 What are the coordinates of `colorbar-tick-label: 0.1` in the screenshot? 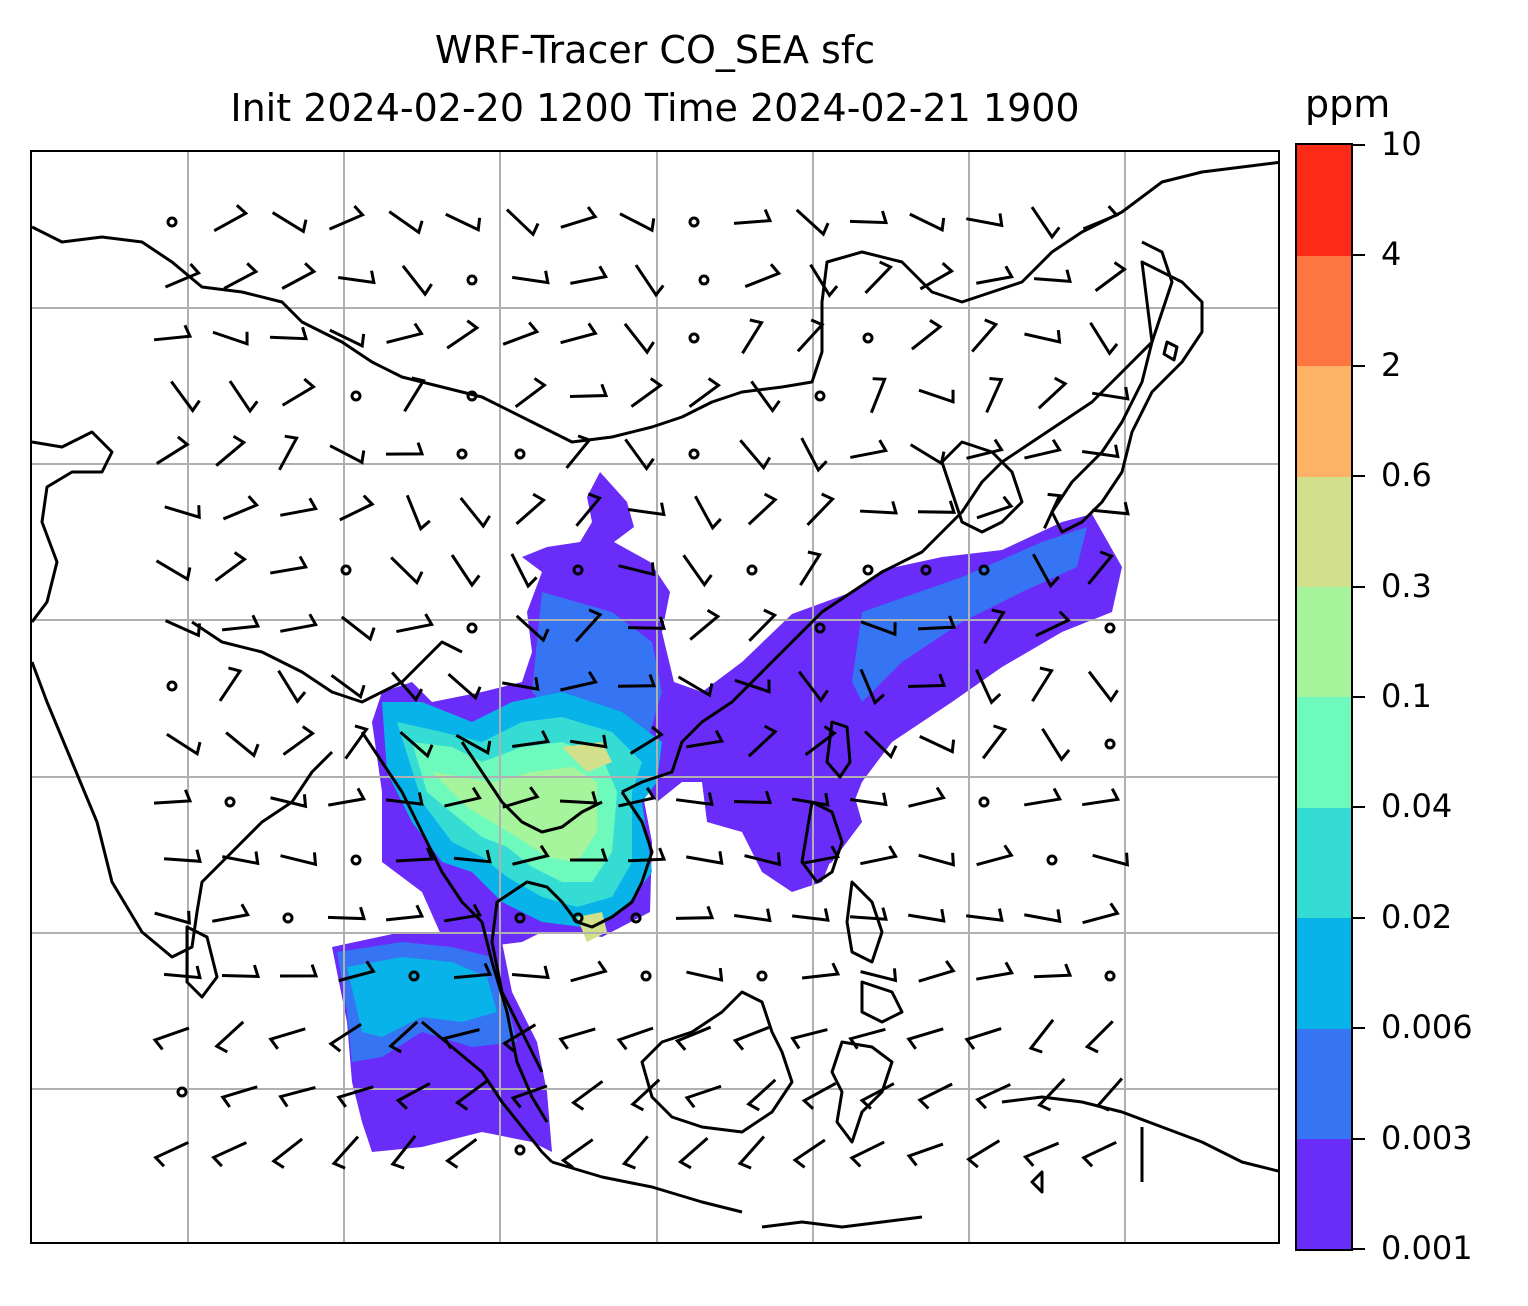 It's located at (1406, 696).